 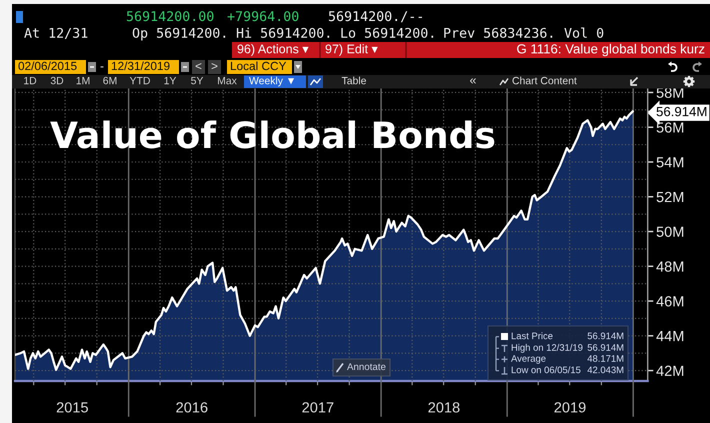 I want to click on text: 56914200.00, so click(x=170, y=16).